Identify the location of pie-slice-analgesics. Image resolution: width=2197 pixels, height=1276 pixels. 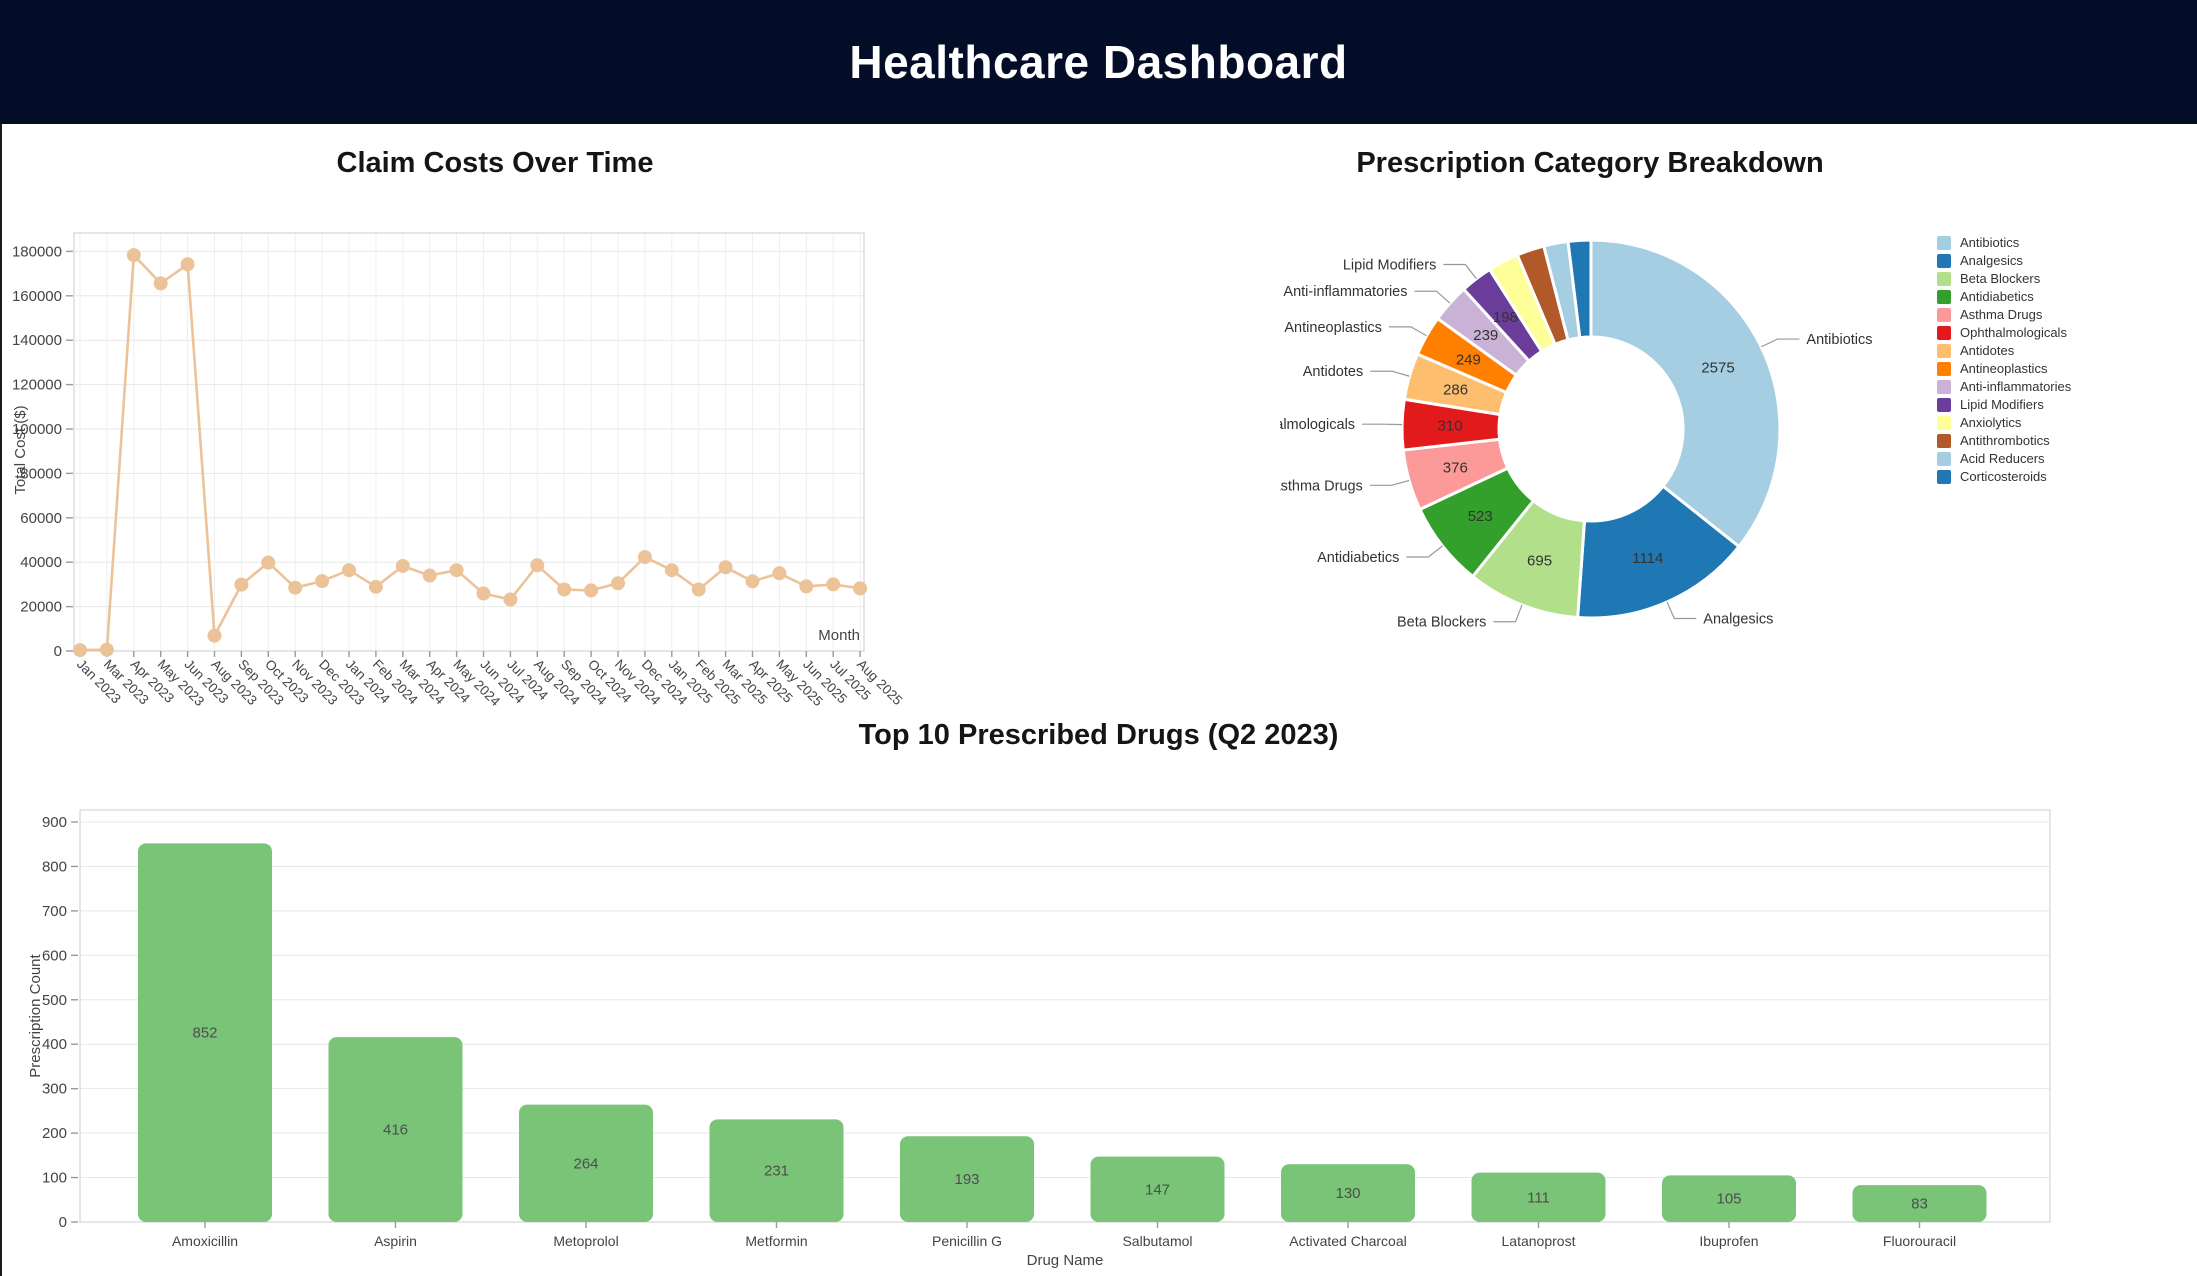
(1658, 552).